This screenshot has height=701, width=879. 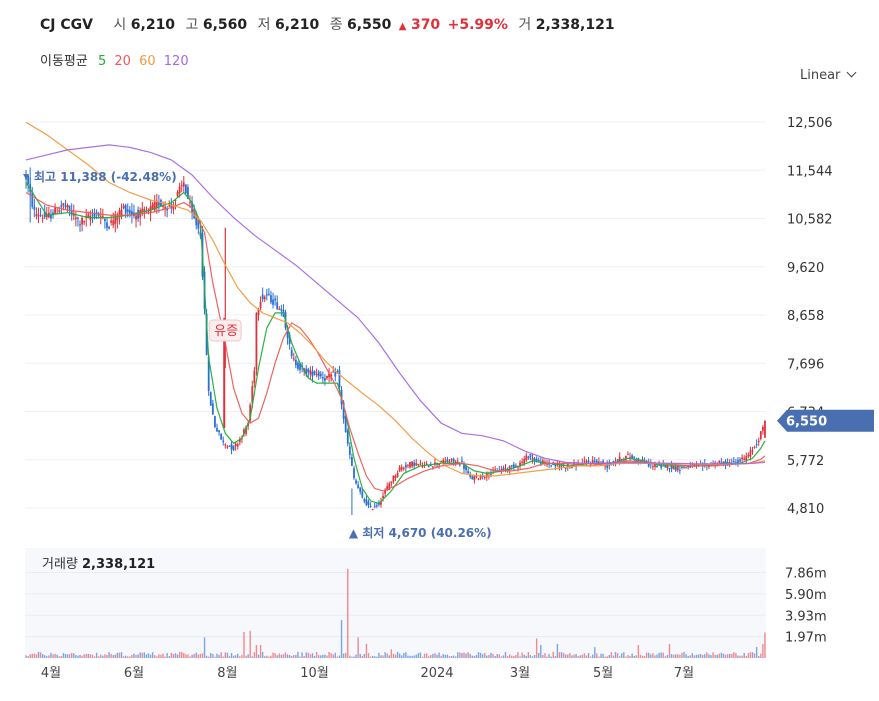 I want to click on y-tick-label: 8,658, so click(x=805, y=316).